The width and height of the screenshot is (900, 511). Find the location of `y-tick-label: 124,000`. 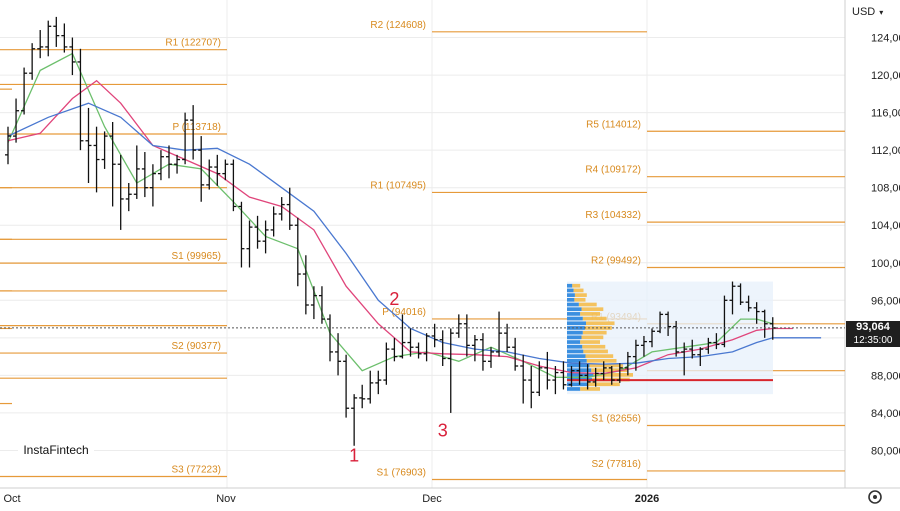

y-tick-label: 124,000 is located at coordinates (885, 39).